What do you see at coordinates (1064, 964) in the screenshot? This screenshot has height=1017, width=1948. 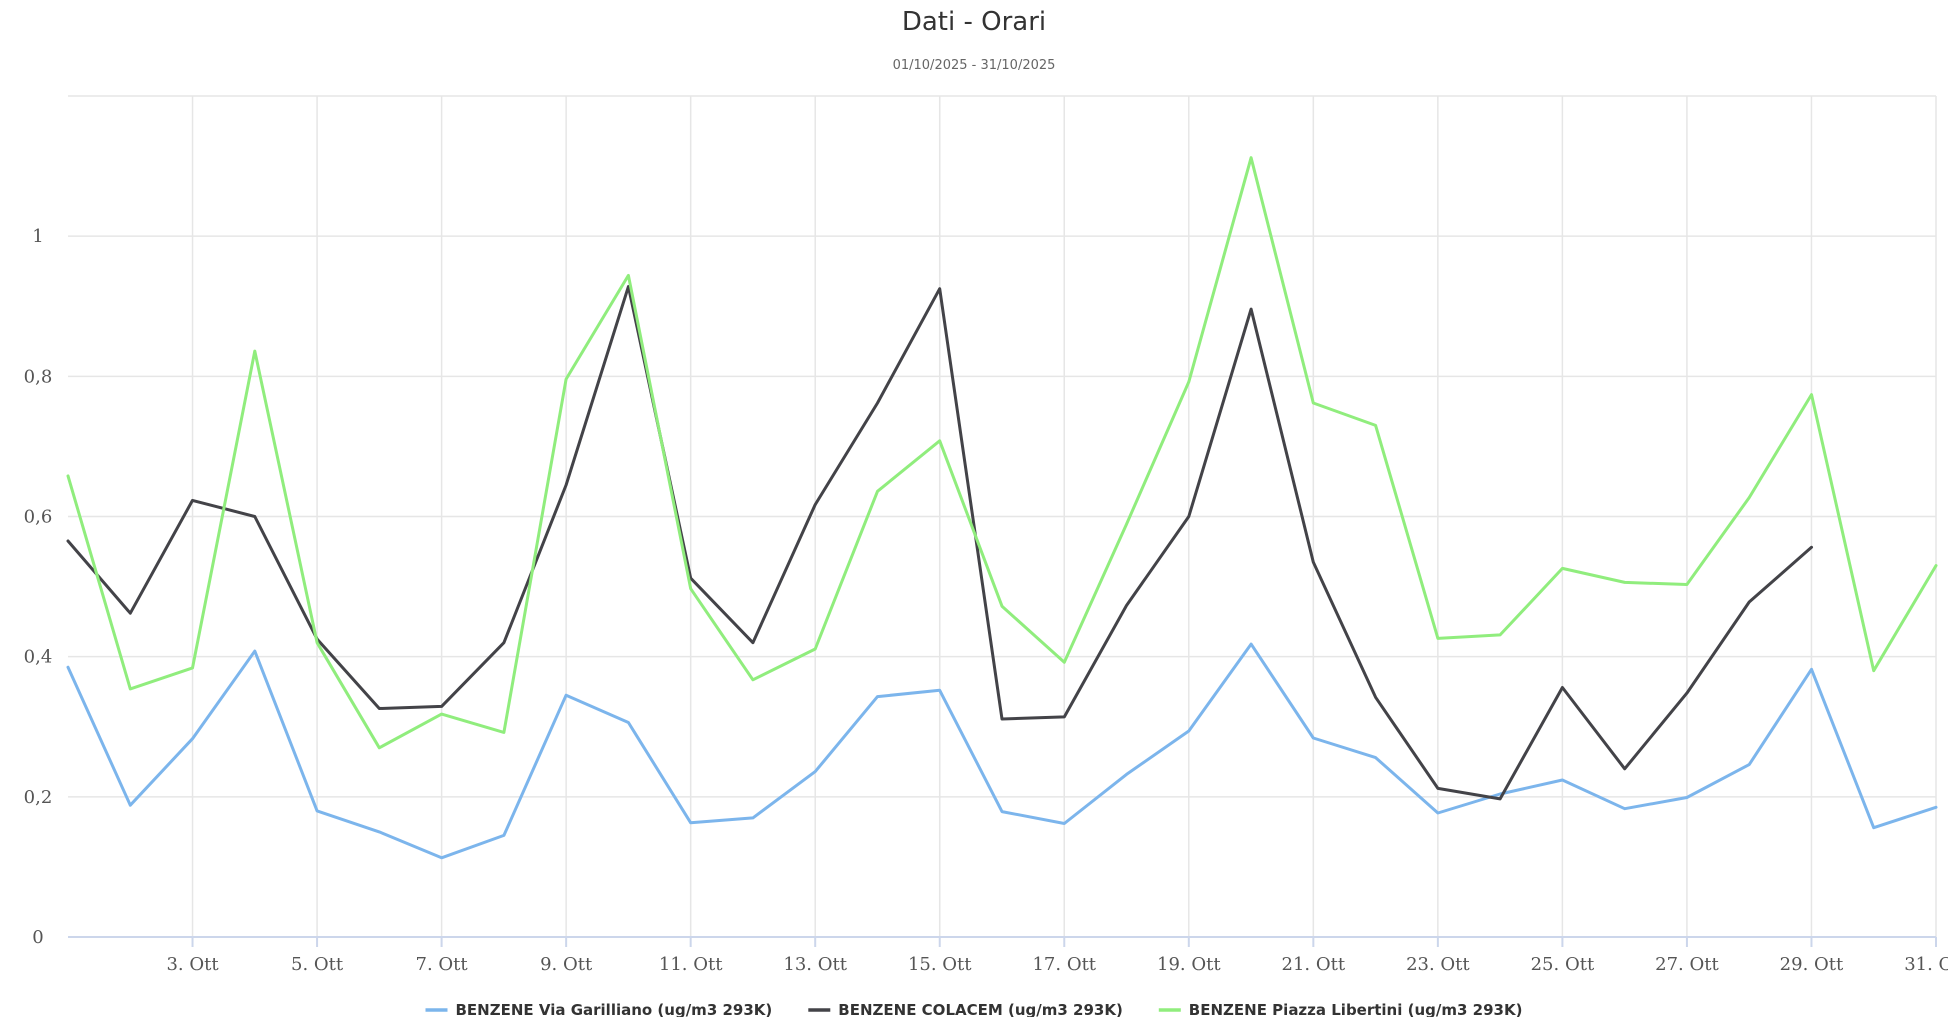 I see `x-tick-label: 17. Ott` at bounding box center [1064, 964].